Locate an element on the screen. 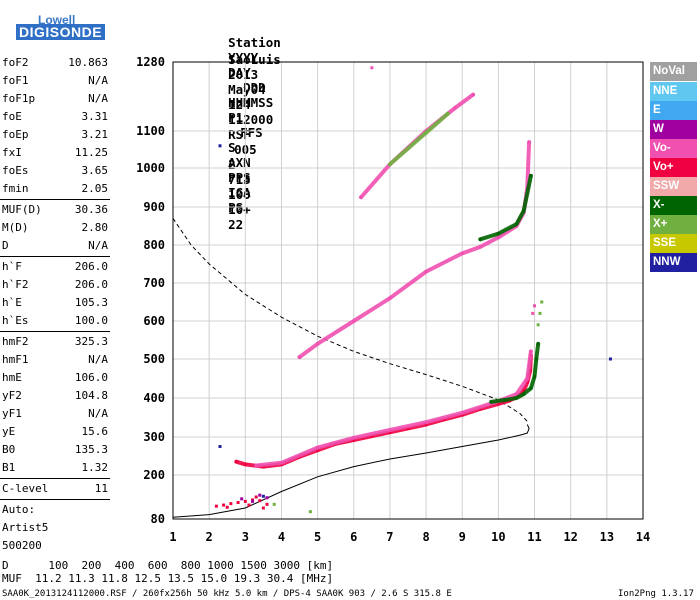  param-value: 325.3 is located at coordinates (91, 341).